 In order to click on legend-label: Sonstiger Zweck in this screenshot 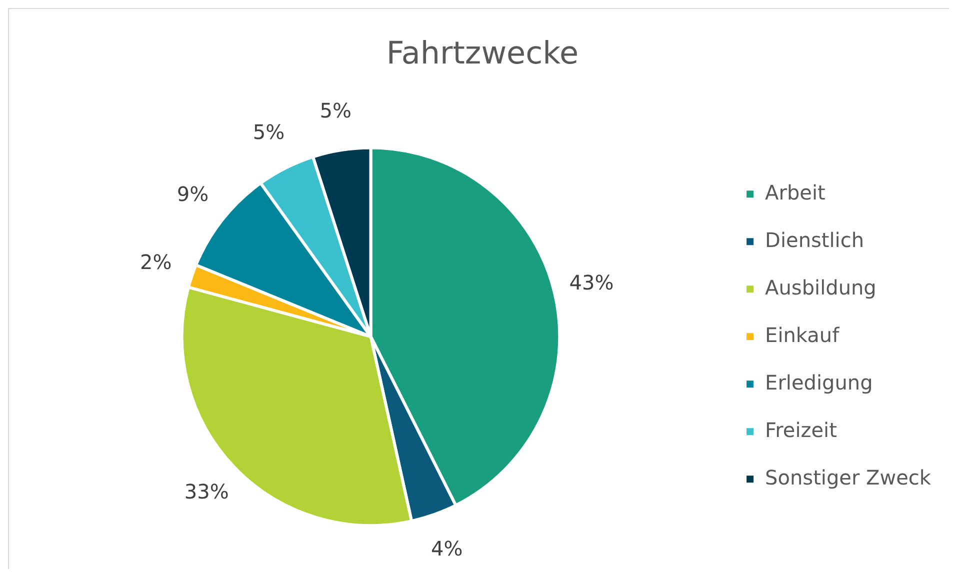, I will do `click(848, 477)`.